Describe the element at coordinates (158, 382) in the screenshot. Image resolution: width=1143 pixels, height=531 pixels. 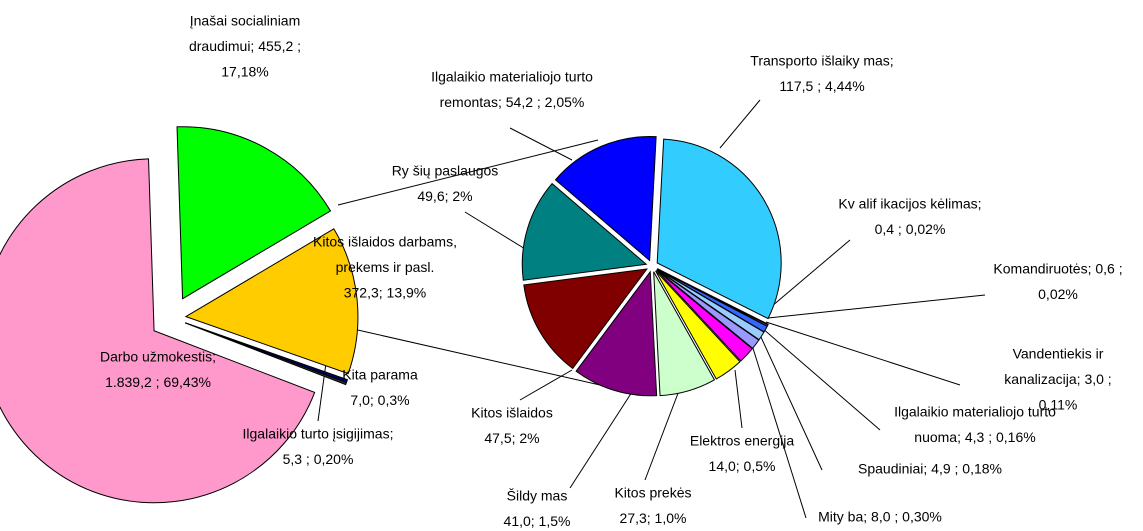
I see `data-label: 1.839,2 ; 69,43%` at that location.